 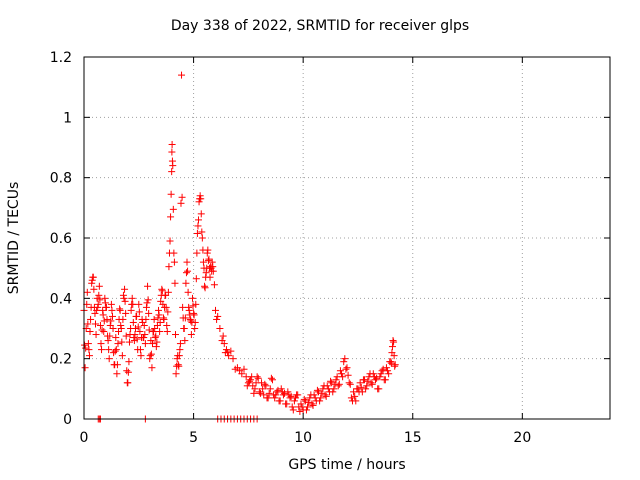 I want to click on y-tick-label: 1.2, so click(x=61, y=58).